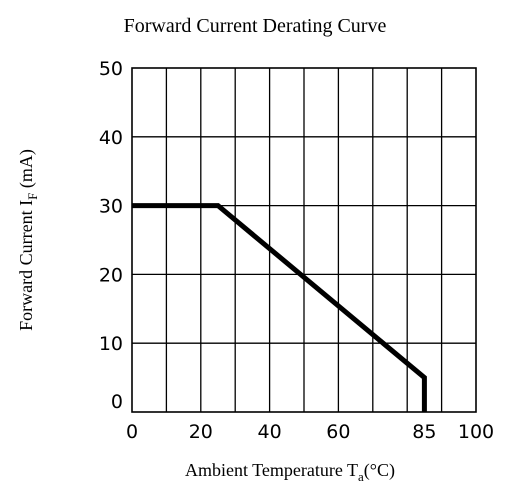  Describe the element at coordinates (111, 275) in the screenshot. I see `y-tick-label: 20` at that location.